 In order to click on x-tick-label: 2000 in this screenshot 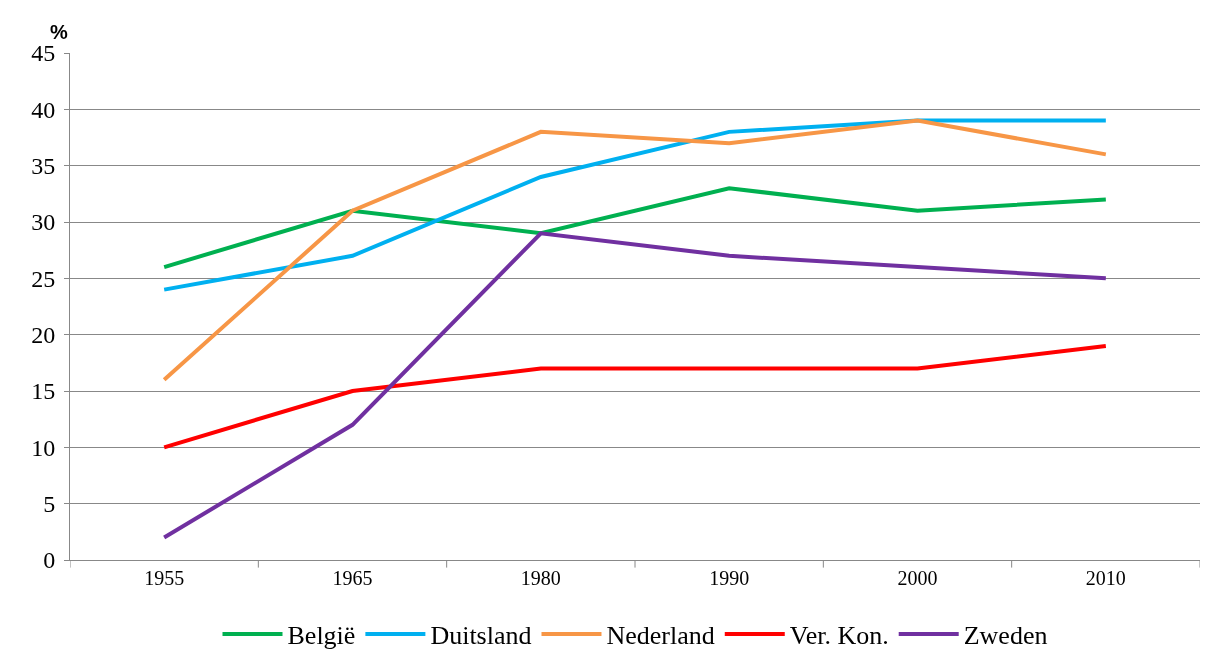, I will do `click(917, 578)`.